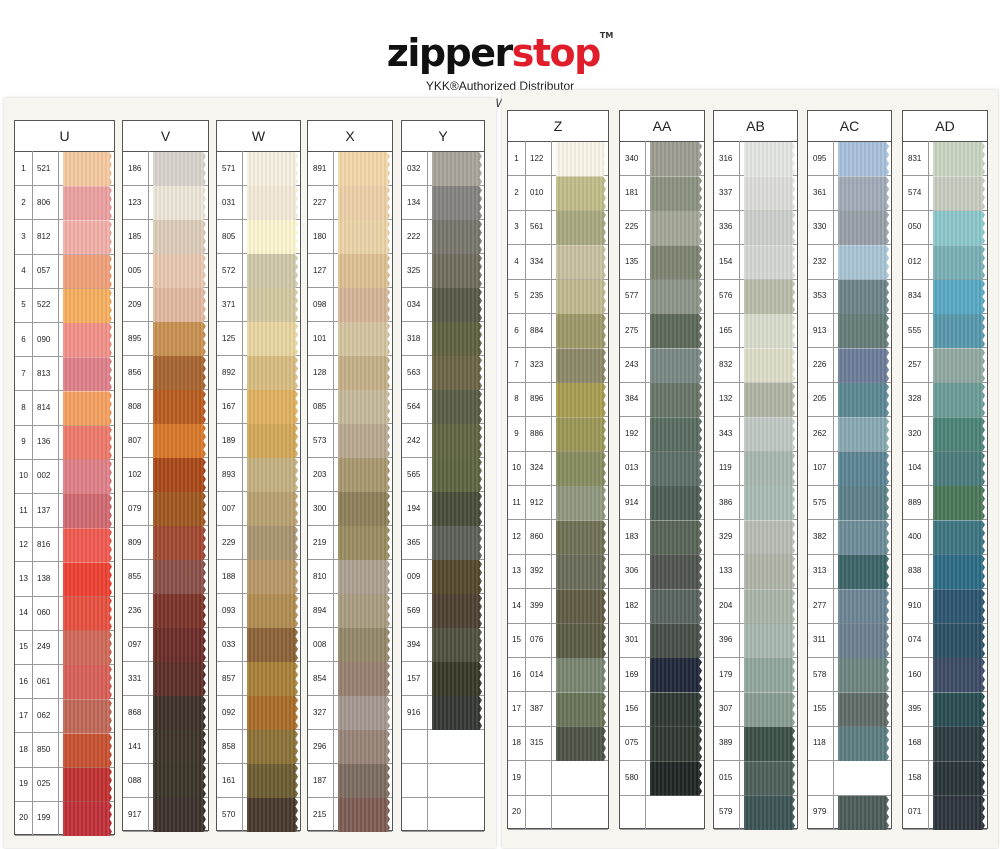 This screenshot has height=849, width=1000. I want to click on color-row: 340, so click(662, 159).